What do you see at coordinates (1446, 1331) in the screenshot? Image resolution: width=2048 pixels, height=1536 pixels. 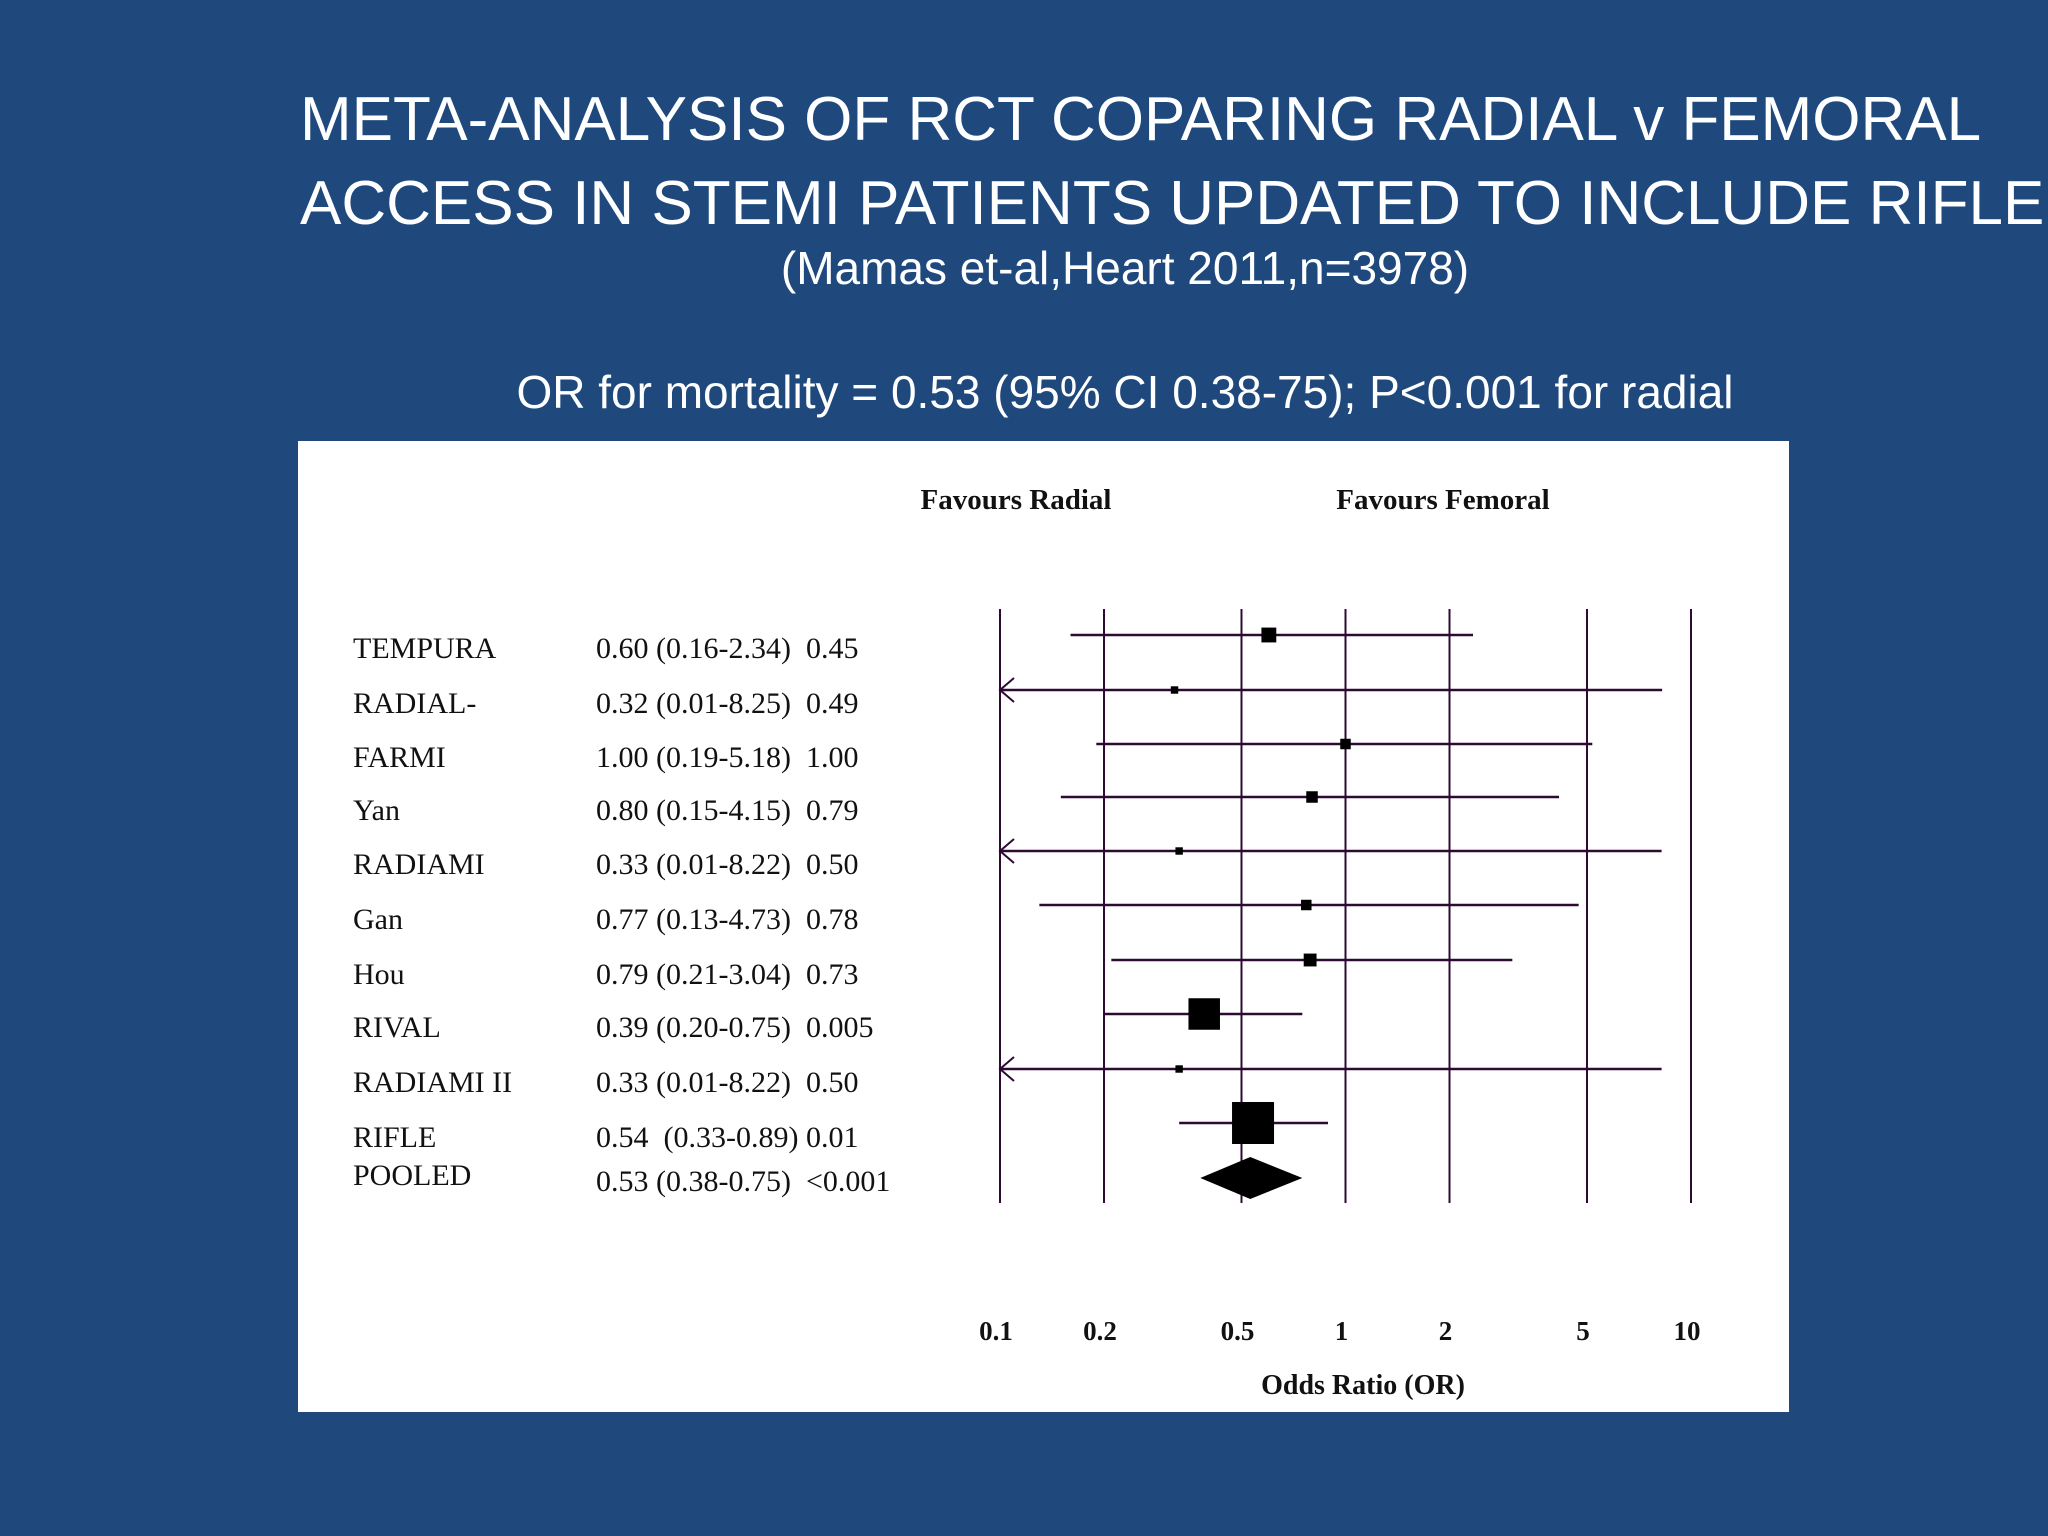 I see `x-tick-label: 2` at bounding box center [1446, 1331].